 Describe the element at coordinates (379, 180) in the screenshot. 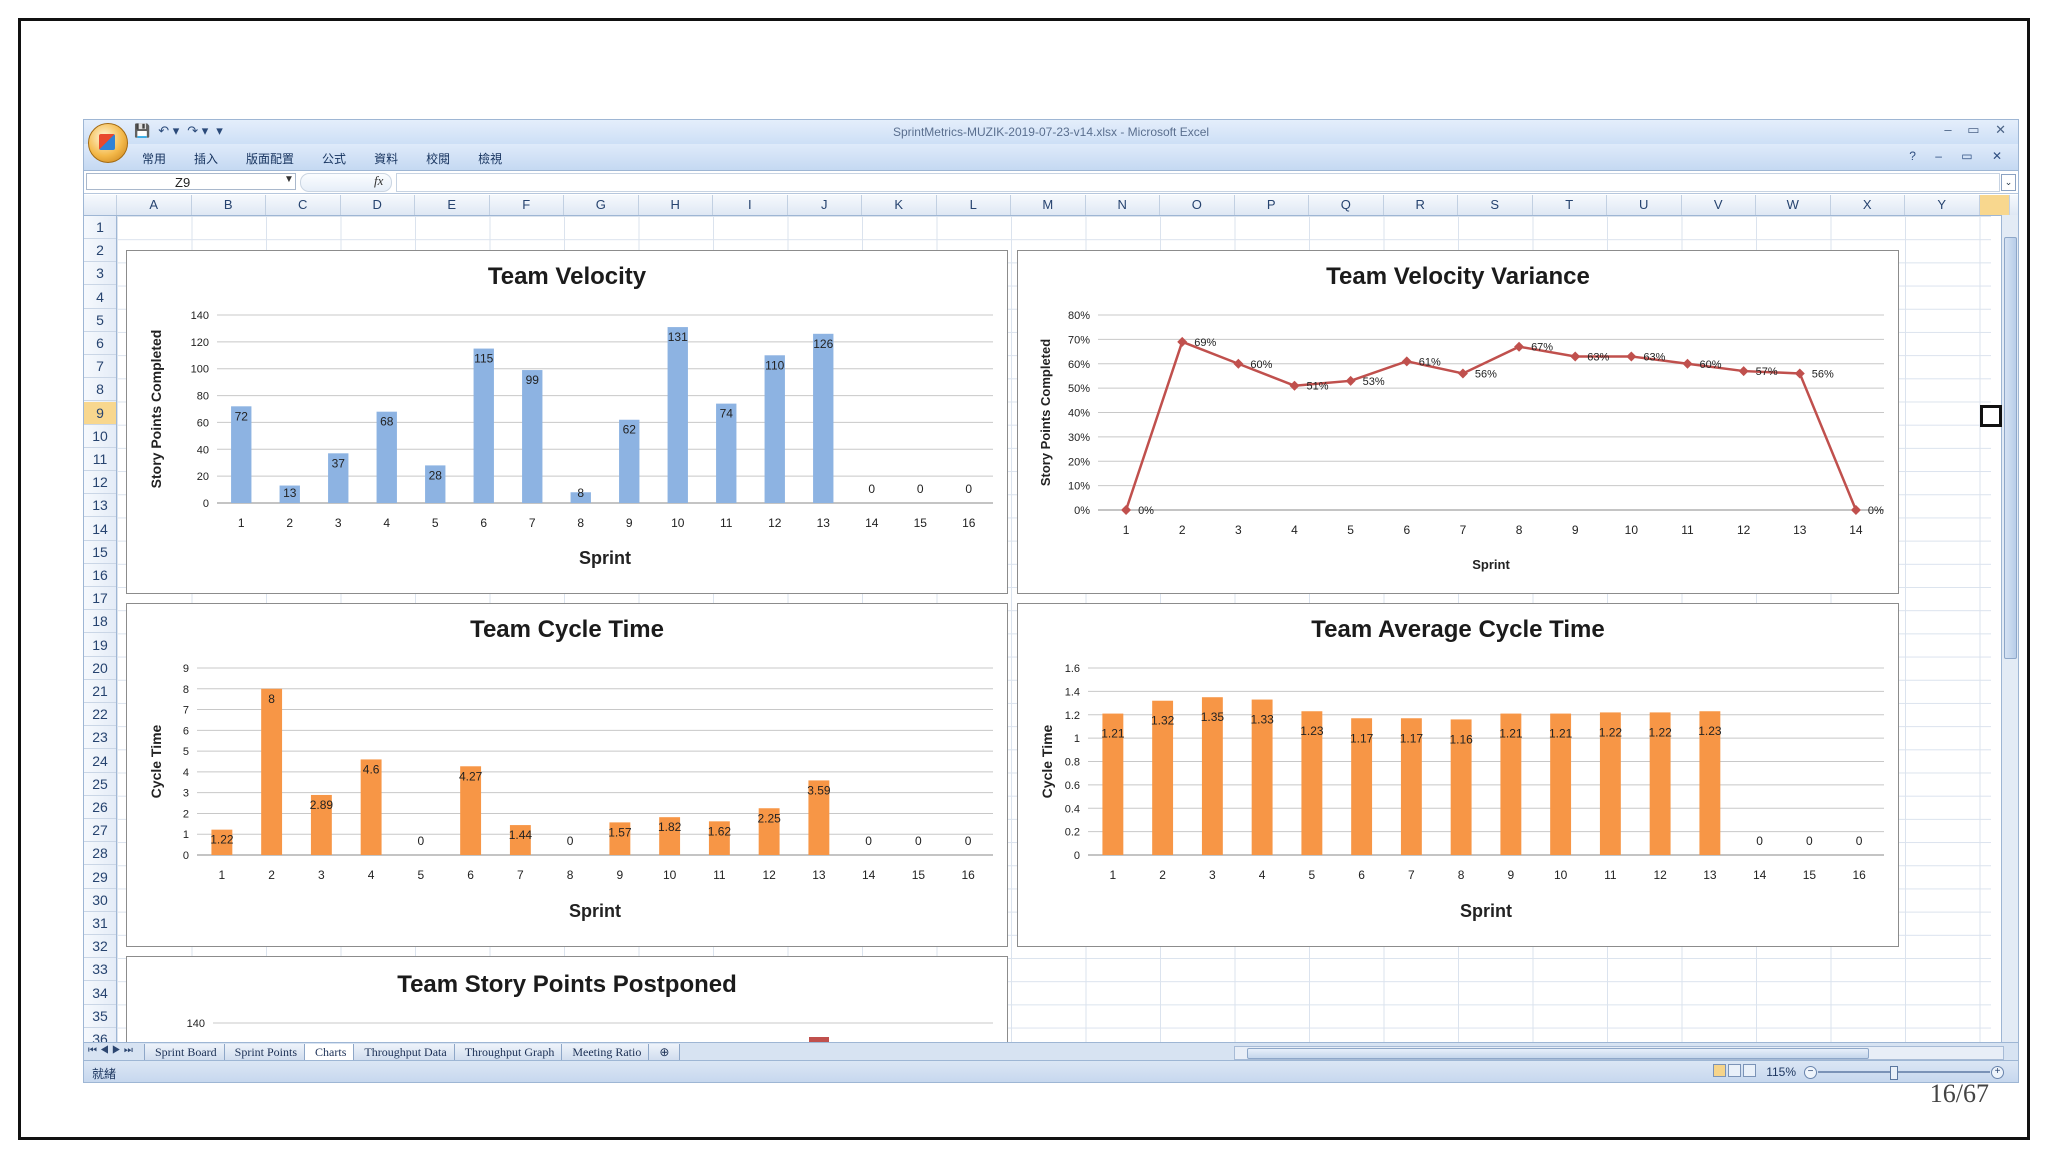

I see `function-icon: fx` at that location.